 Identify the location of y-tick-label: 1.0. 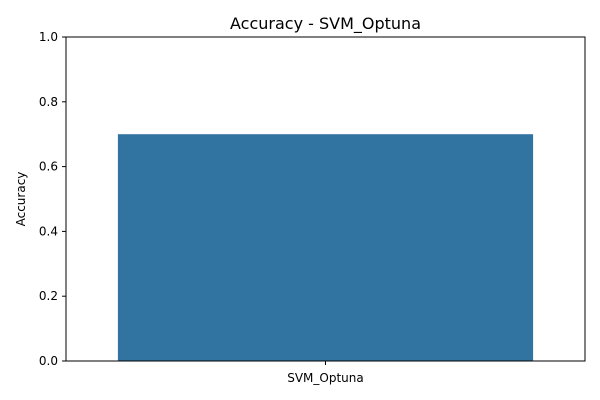
(48, 37).